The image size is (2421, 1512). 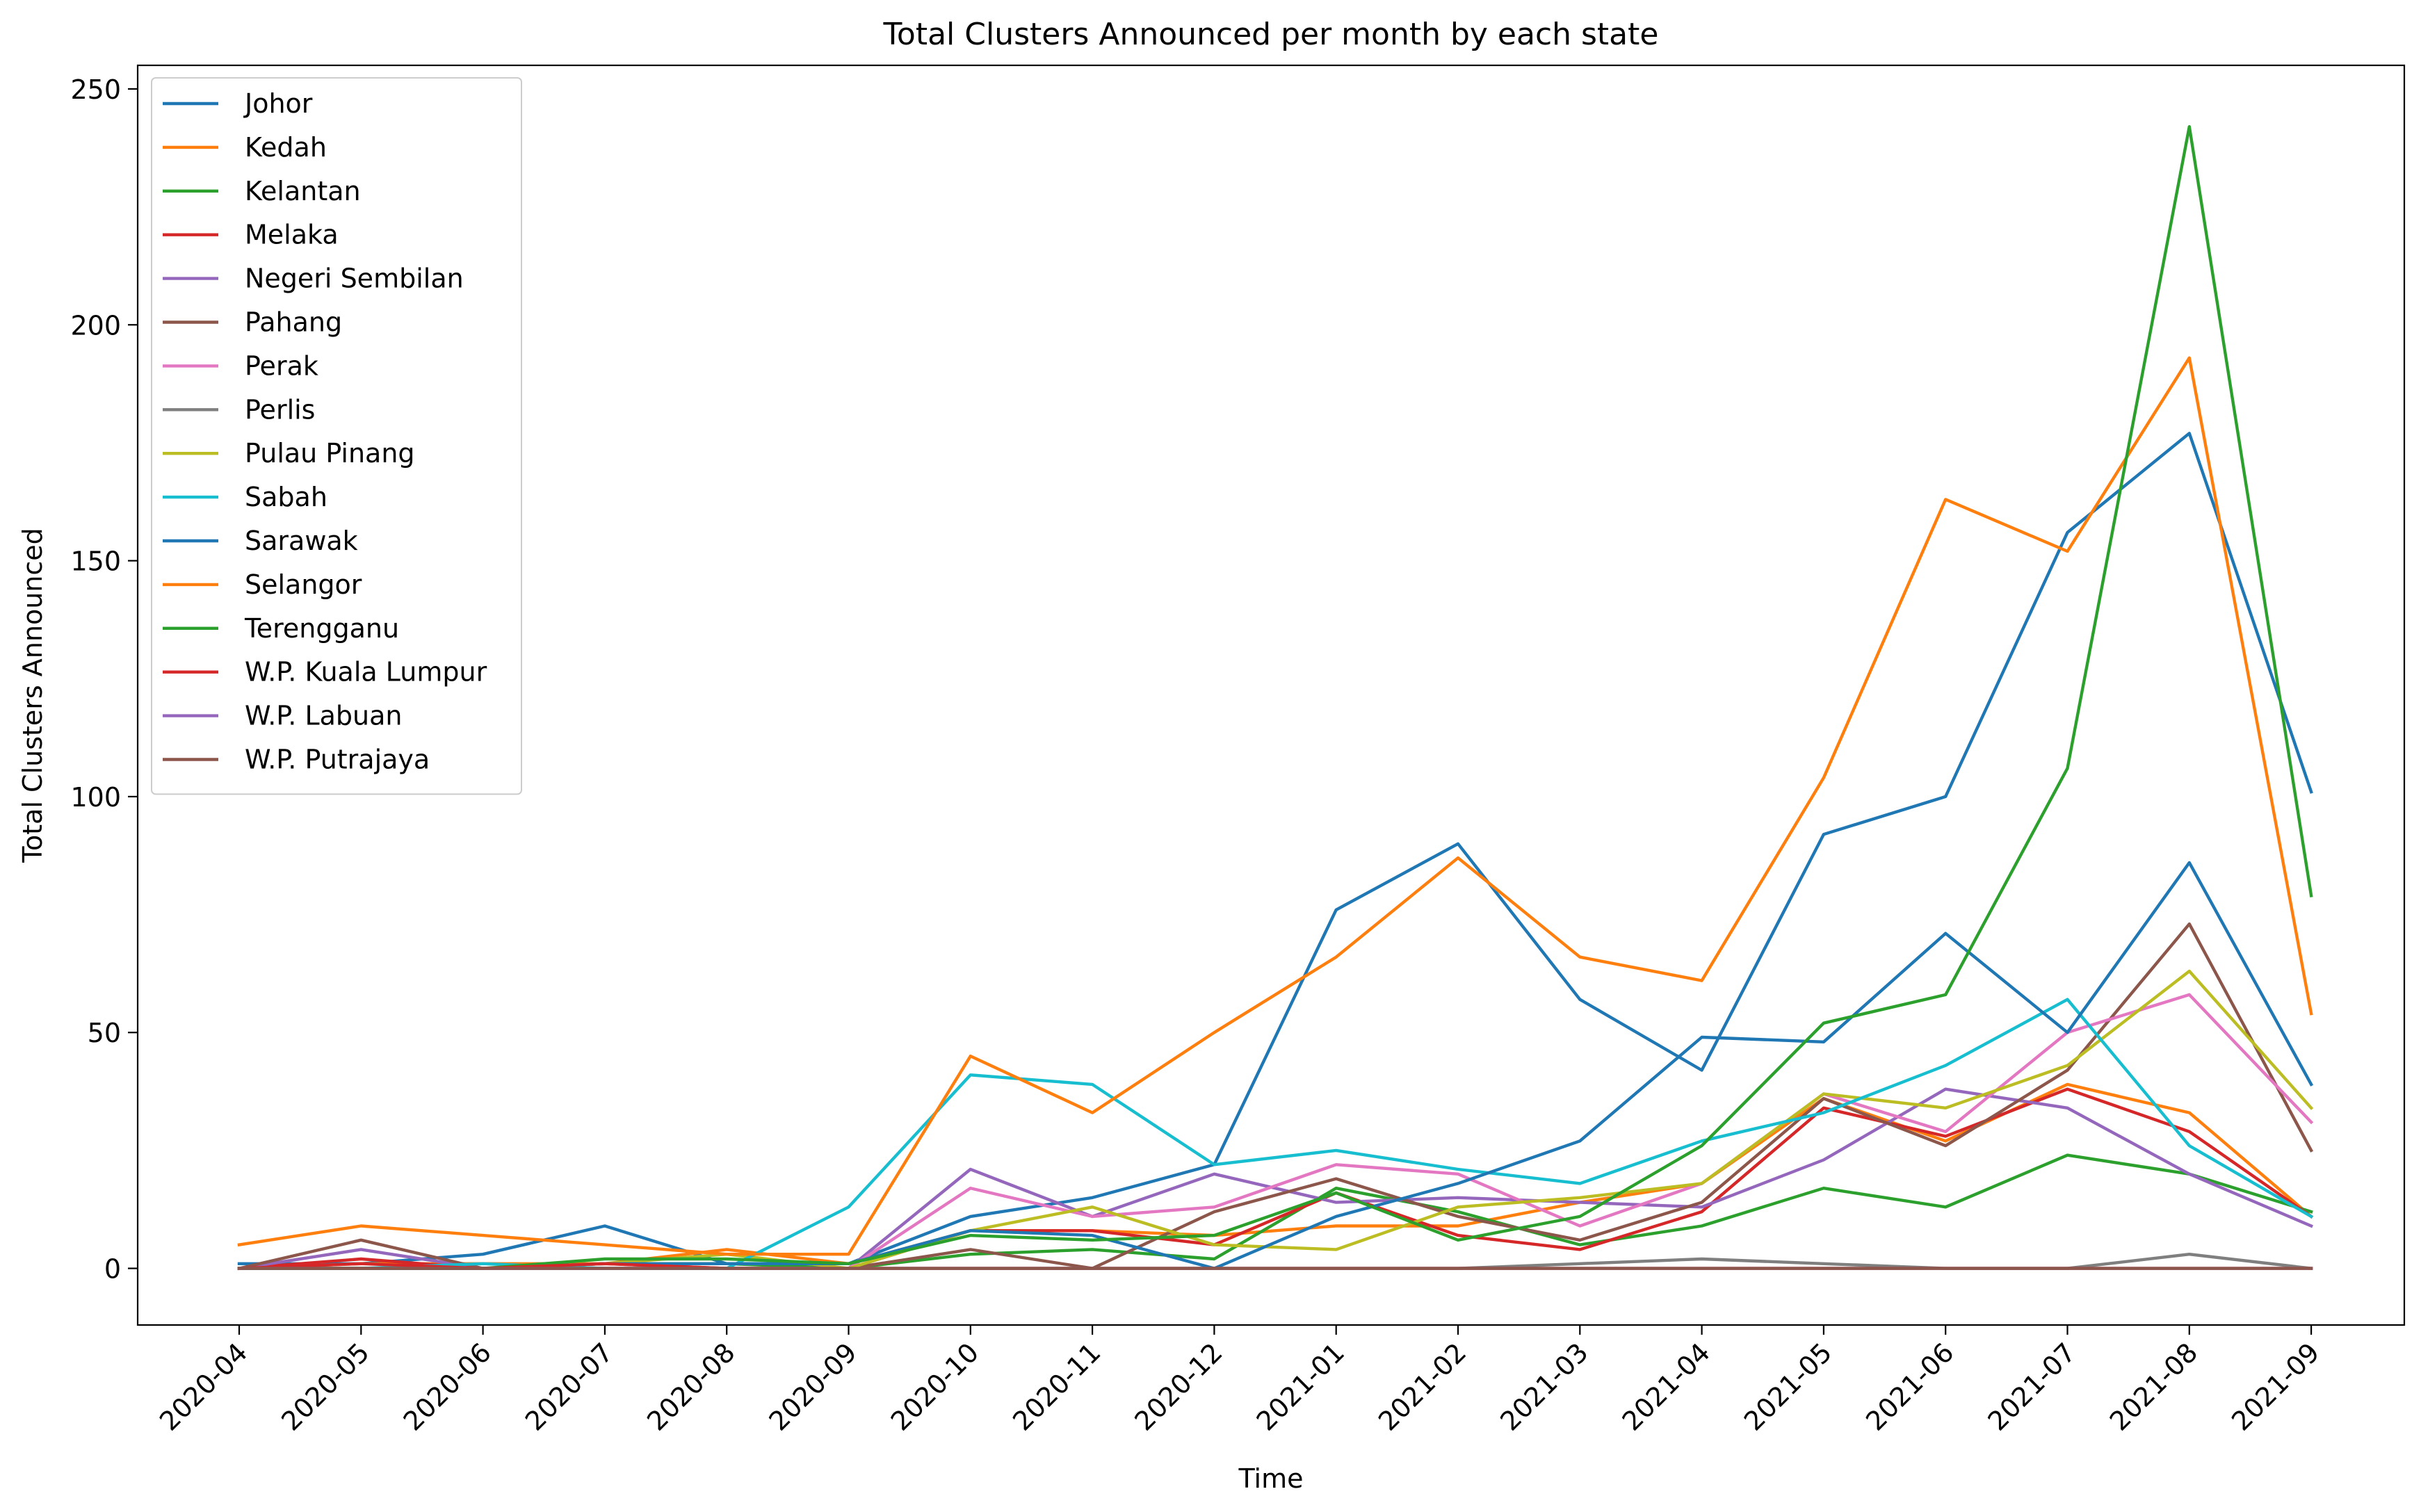 I want to click on legend-label: Terengganu, so click(x=321, y=628).